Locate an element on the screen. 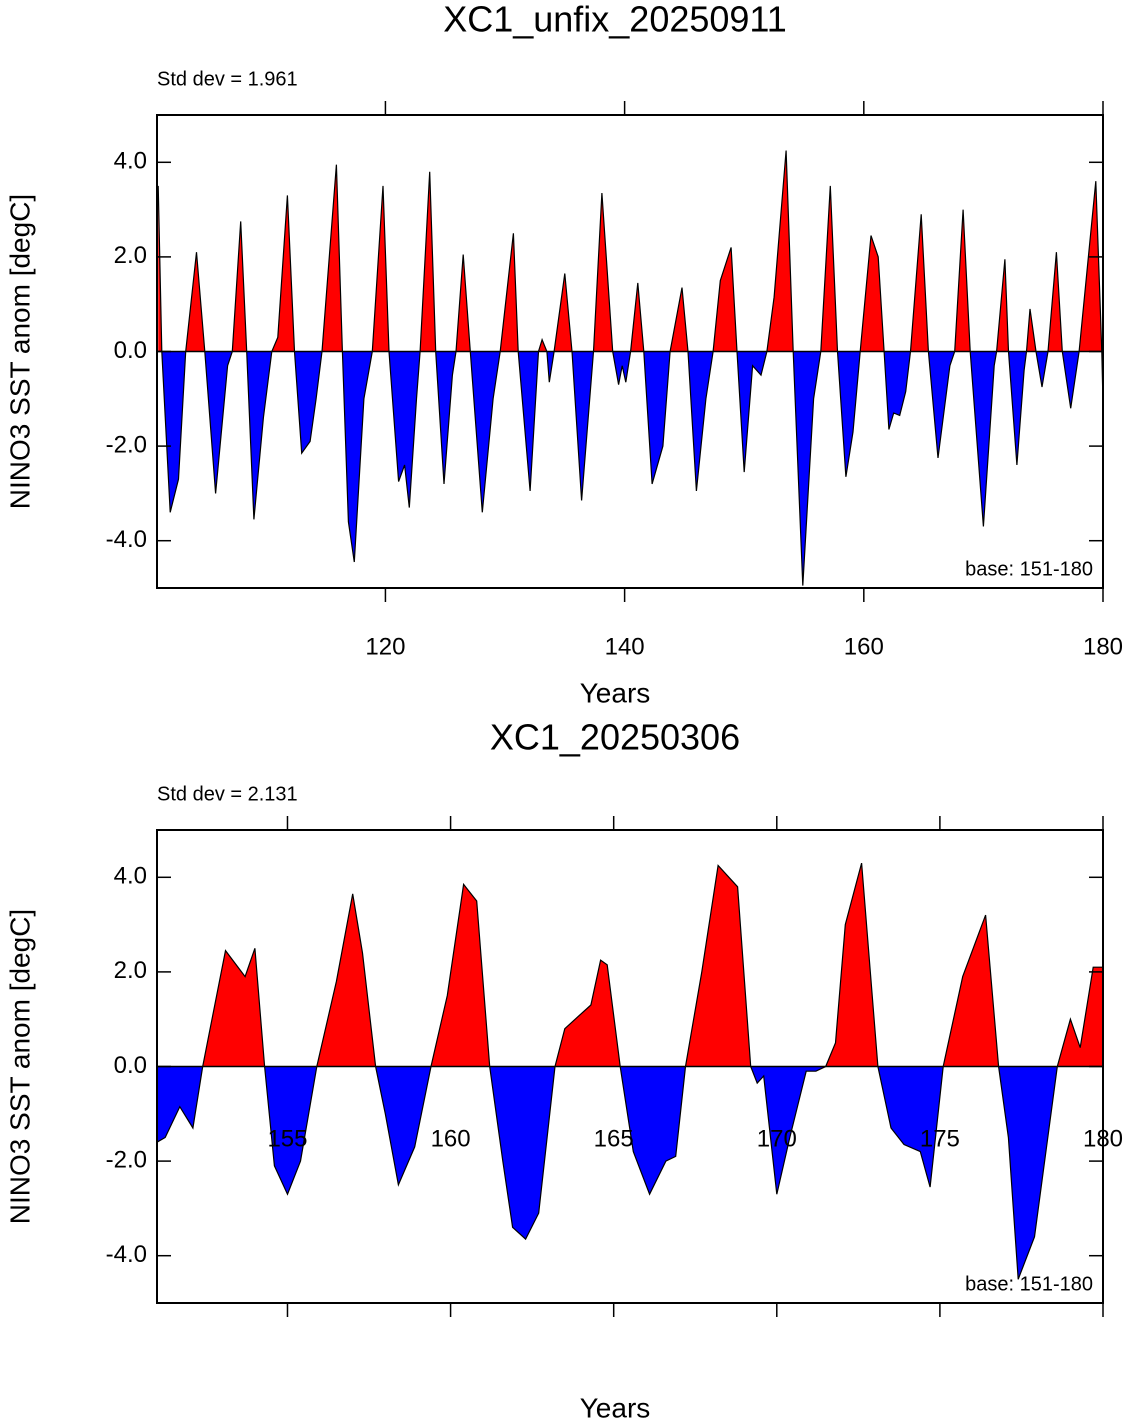  chart-title: XC1_unfix_20250911 is located at coordinates (615, 20).